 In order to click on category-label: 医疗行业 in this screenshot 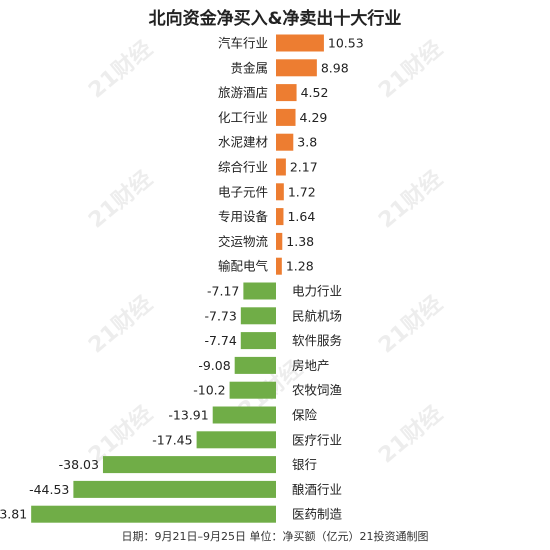, I will do `click(317, 439)`.